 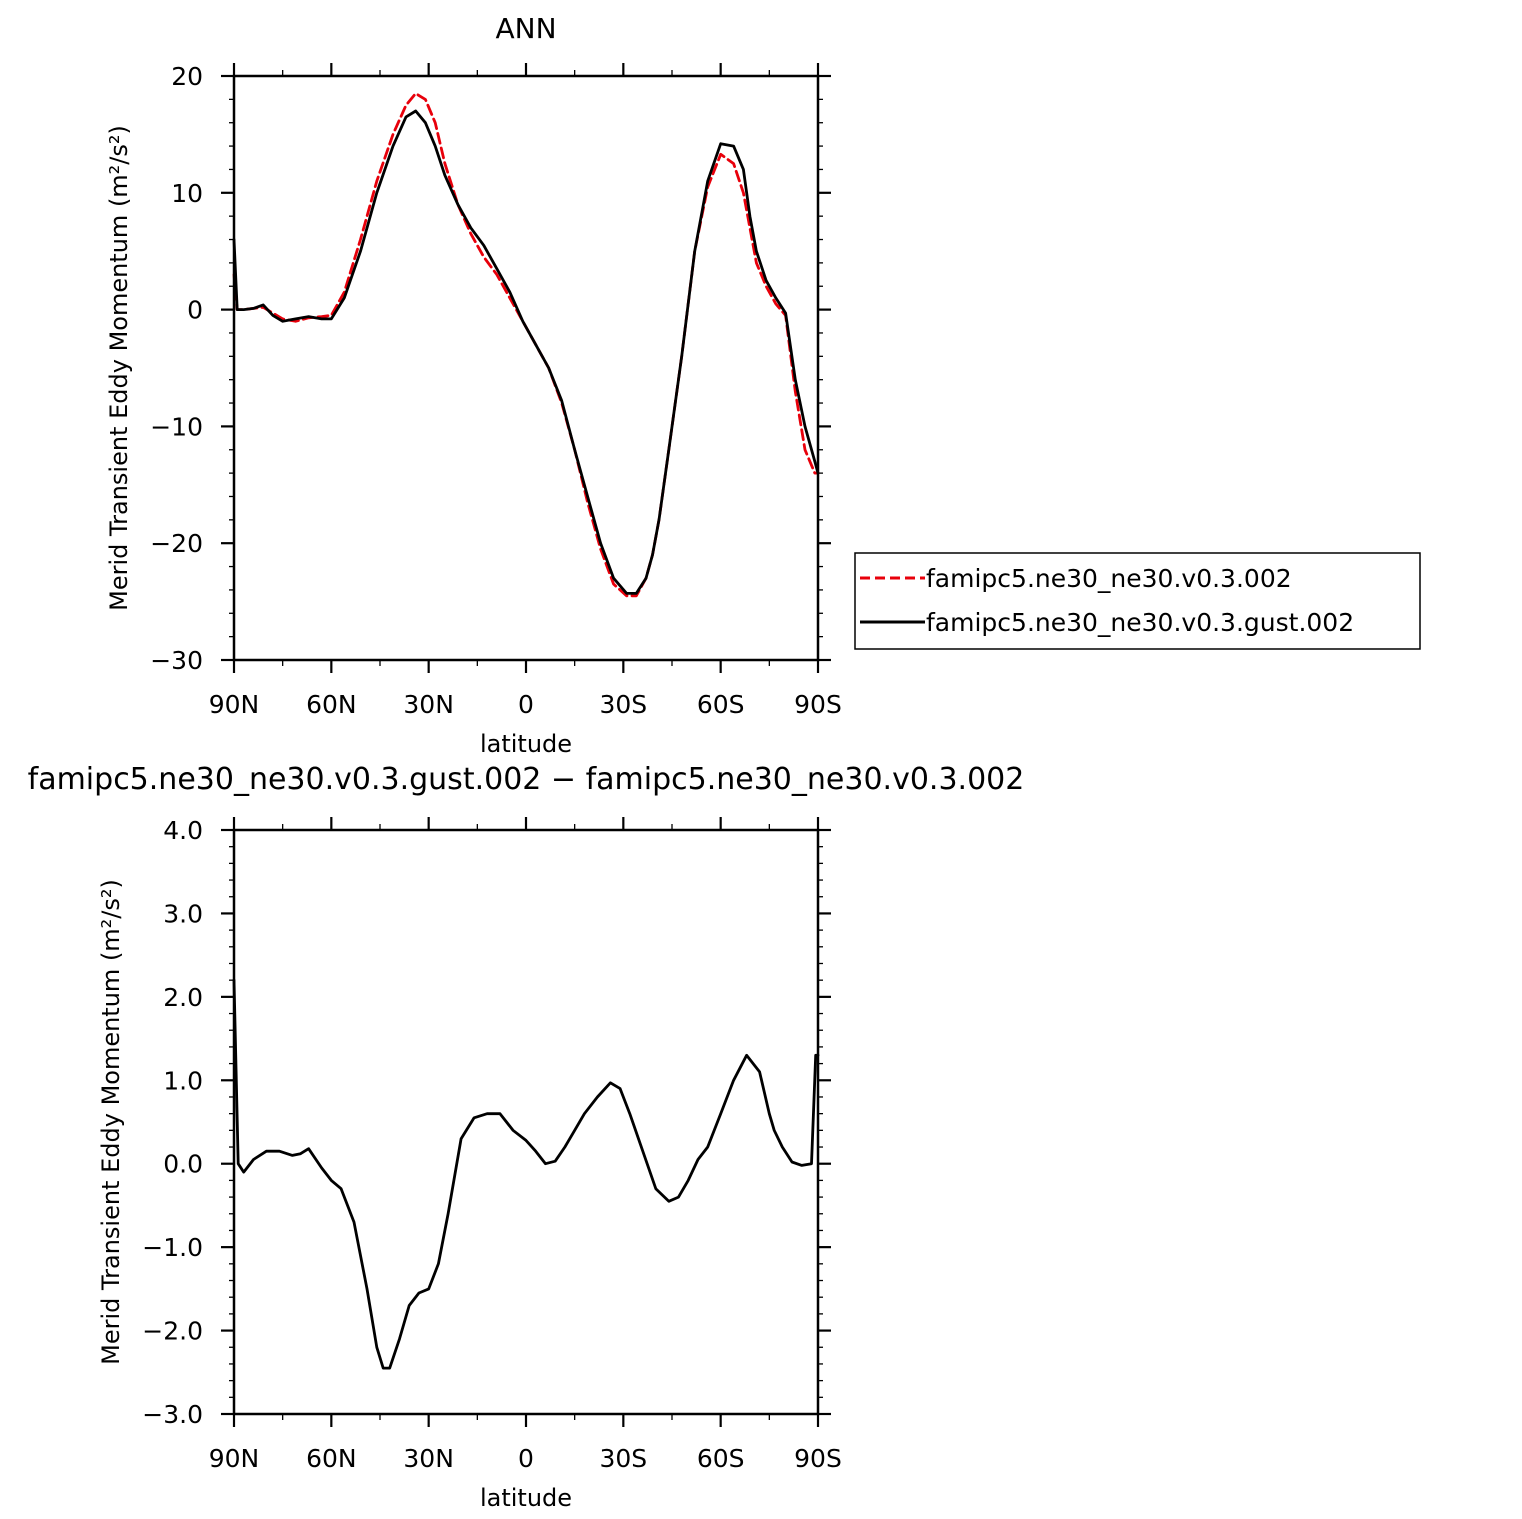 I want to click on legend-label-gust: famipc5.ne30_ne30.v0.3.gust.002, so click(x=1140, y=622).